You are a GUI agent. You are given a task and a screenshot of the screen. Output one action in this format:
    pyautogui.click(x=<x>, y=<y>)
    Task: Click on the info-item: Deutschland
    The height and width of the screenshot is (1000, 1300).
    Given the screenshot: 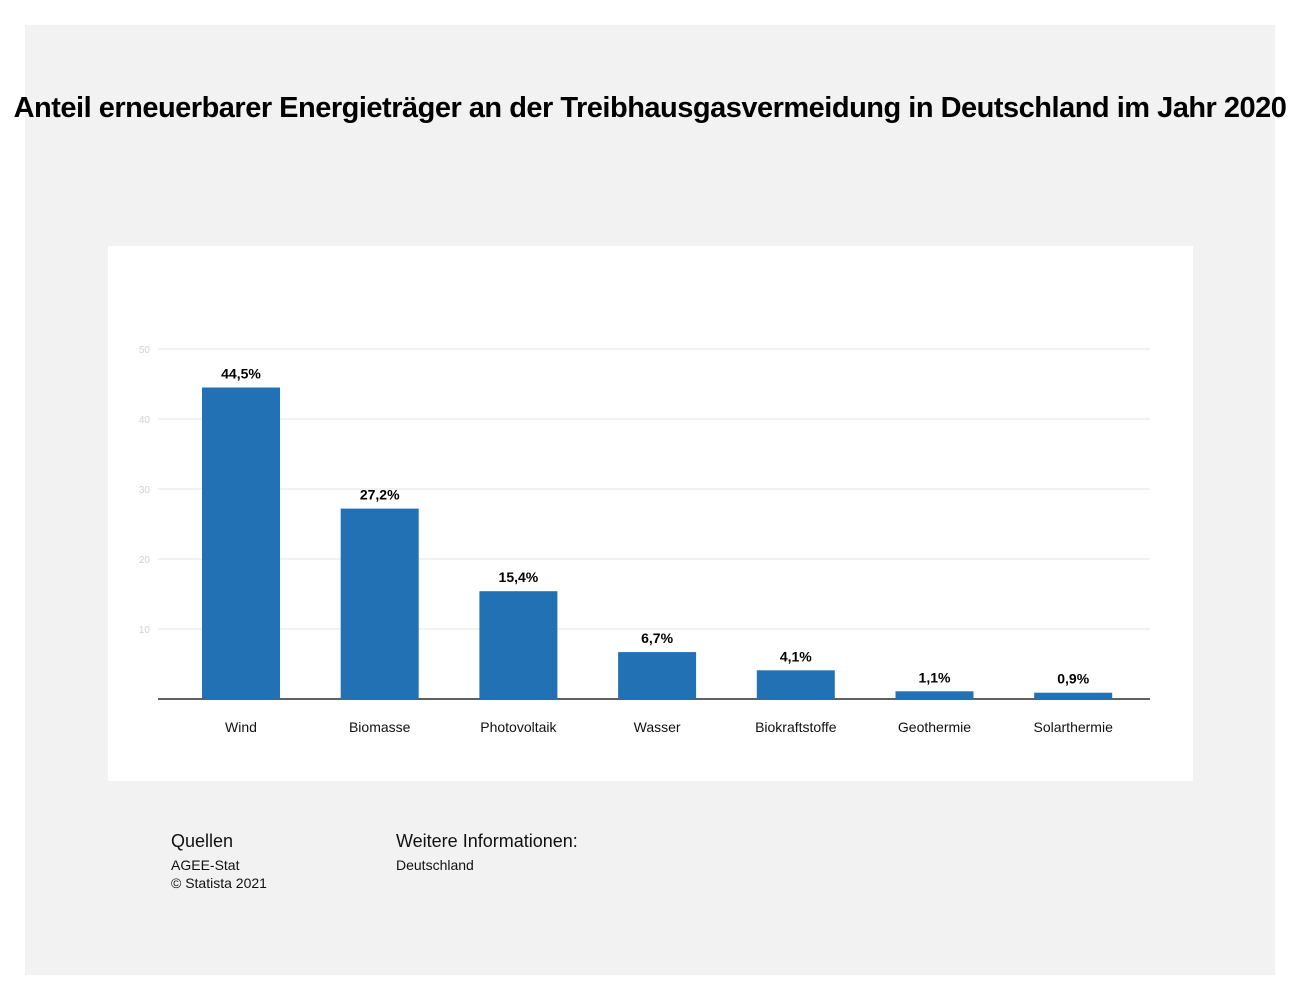 What is the action you would take?
    pyautogui.click(x=435, y=865)
    